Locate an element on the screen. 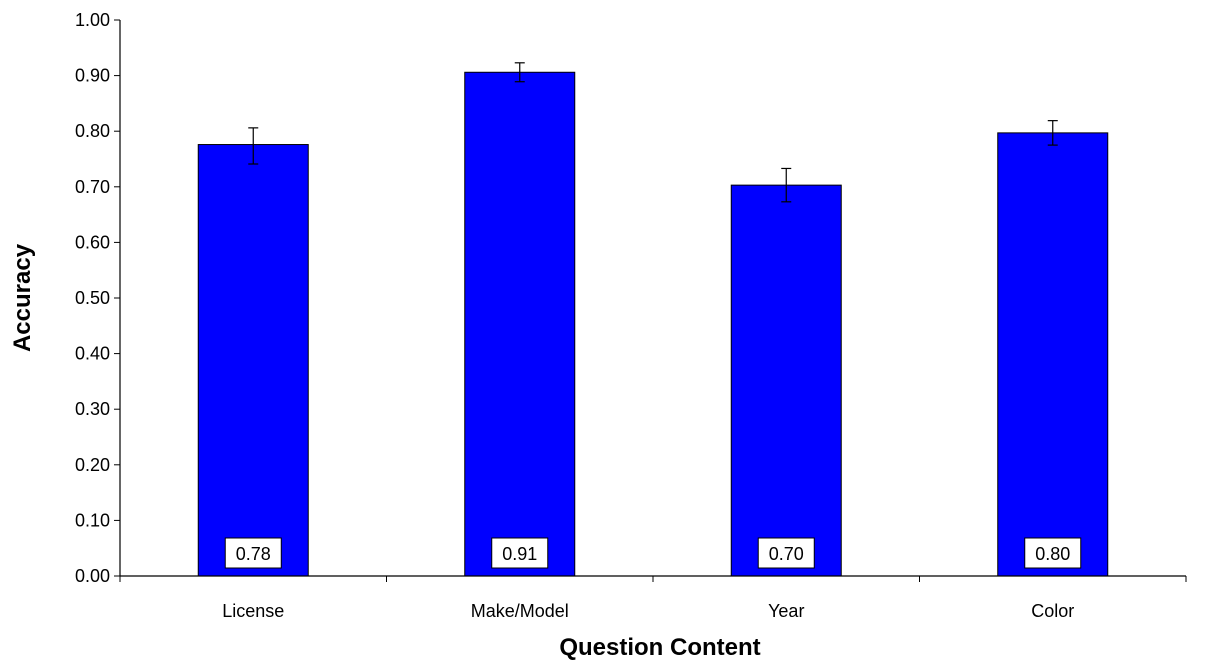 Image resolution: width=1207 pixels, height=661 pixels. data-label-text: 0.78 is located at coordinates (253, 554).